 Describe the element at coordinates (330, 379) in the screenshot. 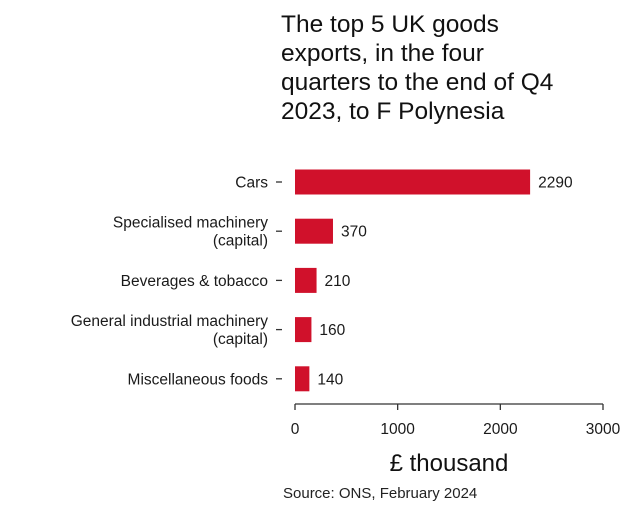

I see `bar-value-label: 140` at that location.